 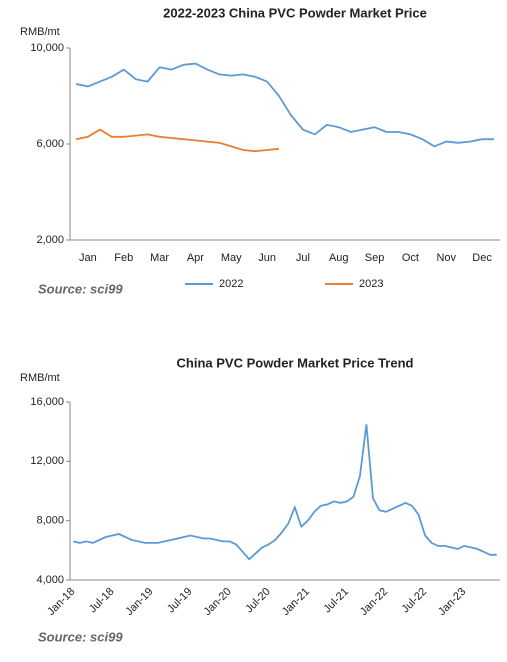 I want to click on y-tick-label: 8,000, so click(x=50, y=521).